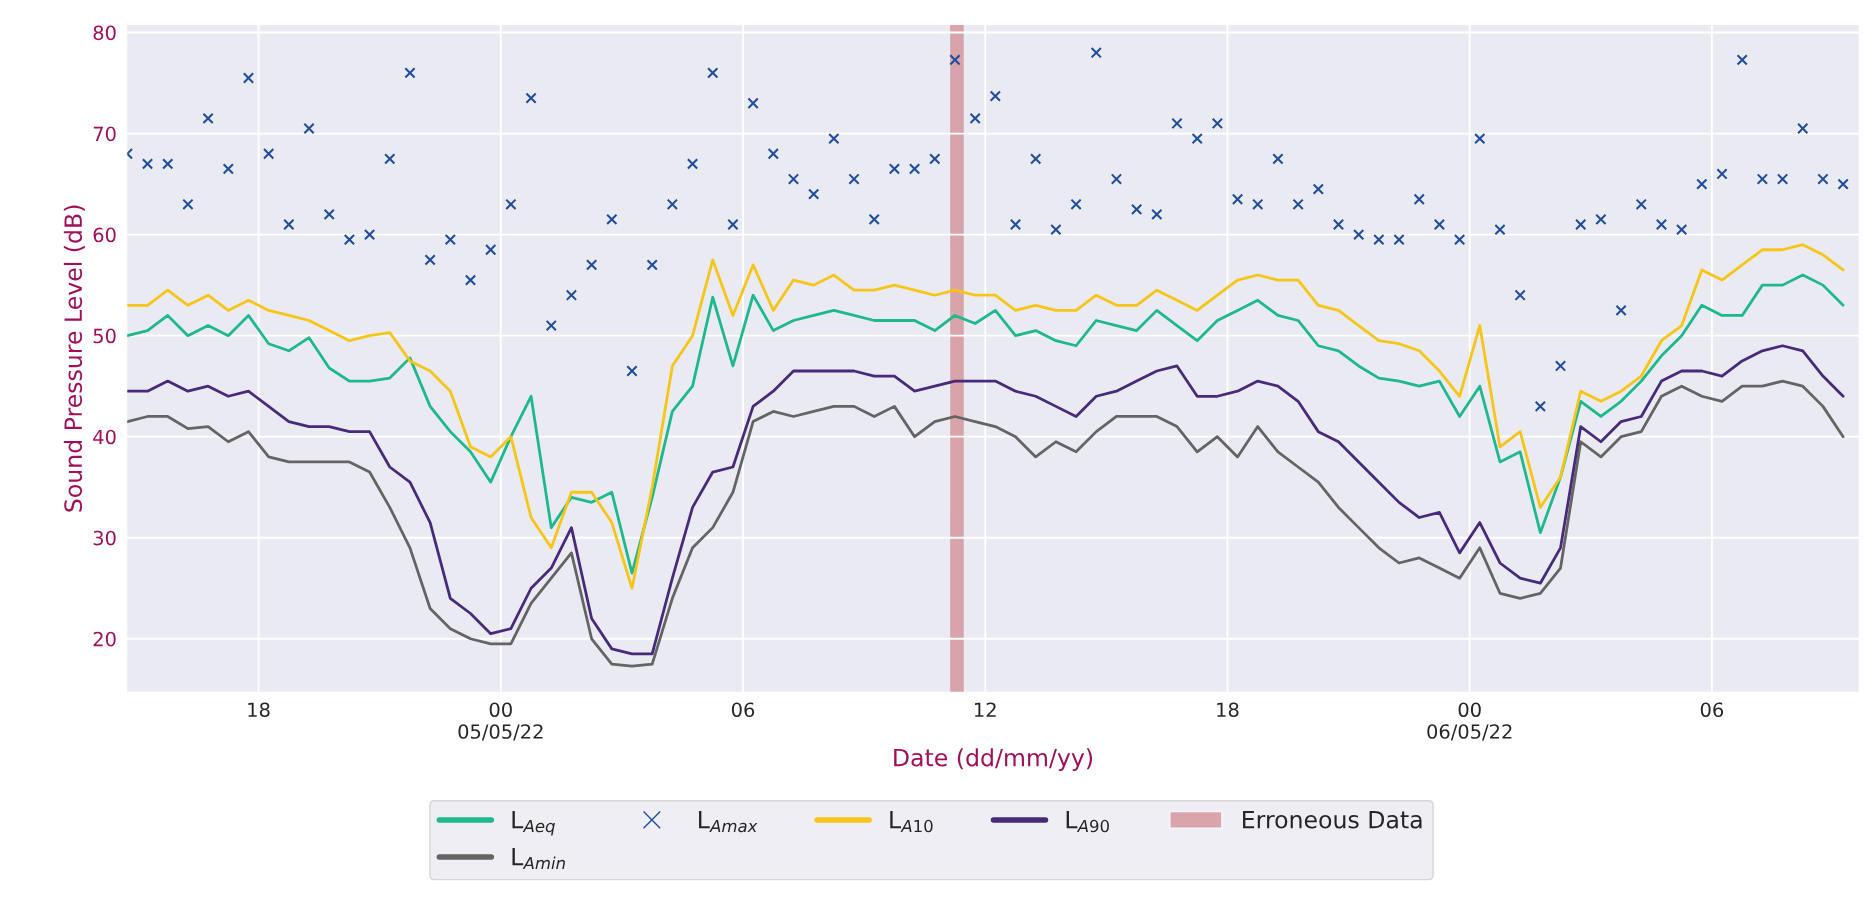 The height and width of the screenshot is (905, 1863). I want to click on y-tick-label: 20, so click(104, 639).